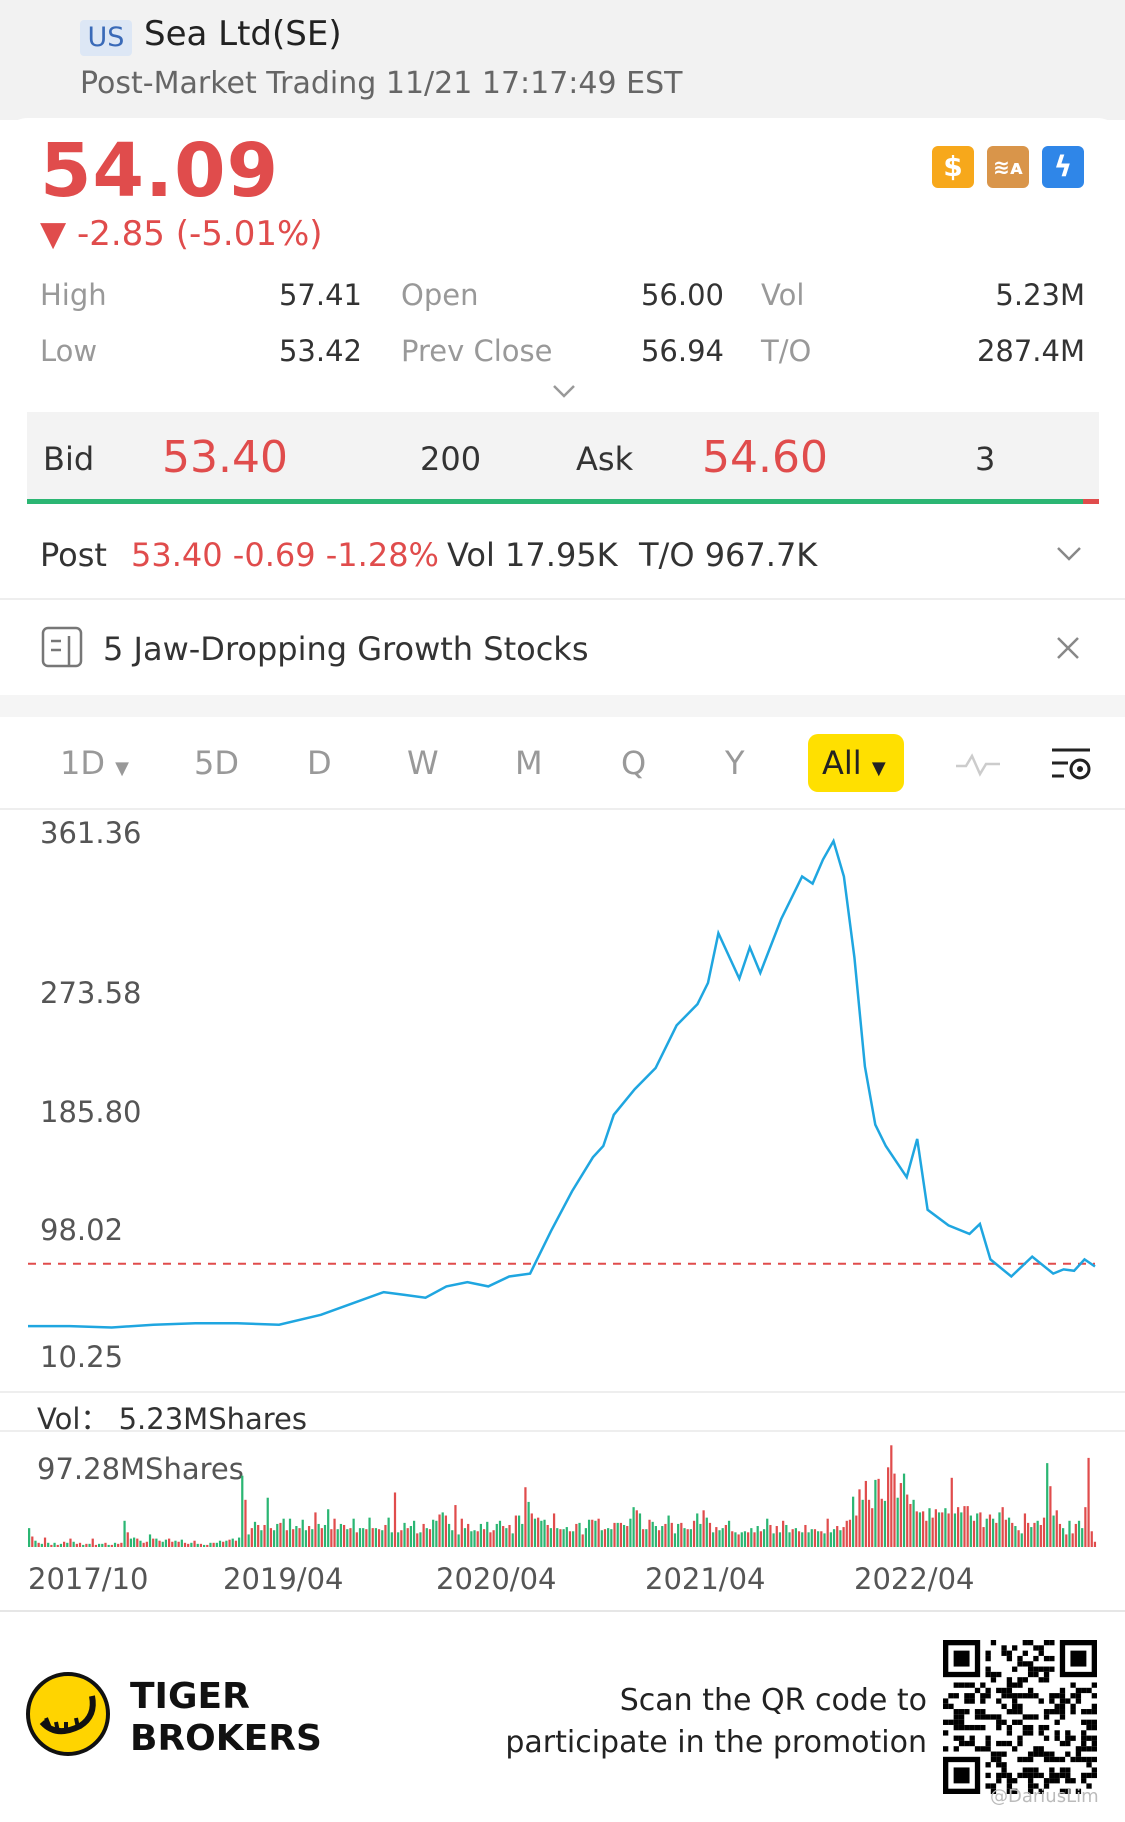 Image resolution: width=1125 pixels, height=1822 pixels. I want to click on tab-all-label: All ▼, so click(854, 763).